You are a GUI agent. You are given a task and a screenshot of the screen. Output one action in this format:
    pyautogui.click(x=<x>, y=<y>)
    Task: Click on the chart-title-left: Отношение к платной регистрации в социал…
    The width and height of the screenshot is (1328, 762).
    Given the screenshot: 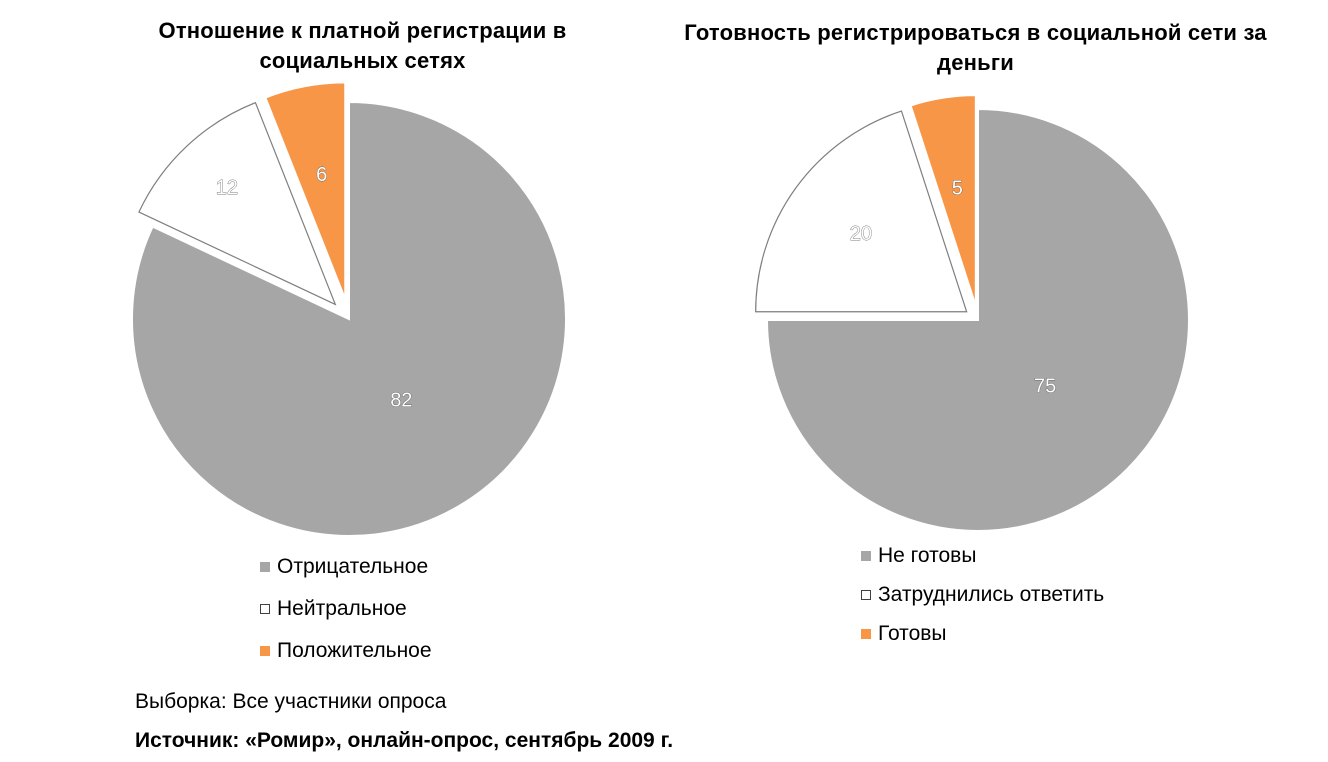 What is the action you would take?
    pyautogui.click(x=362, y=45)
    